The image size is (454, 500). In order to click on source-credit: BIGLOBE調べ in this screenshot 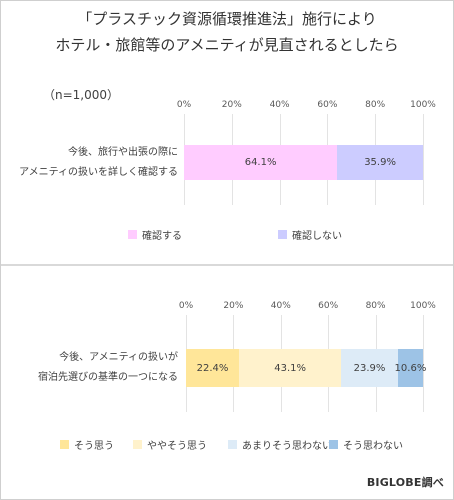, I will do `click(405, 482)`.